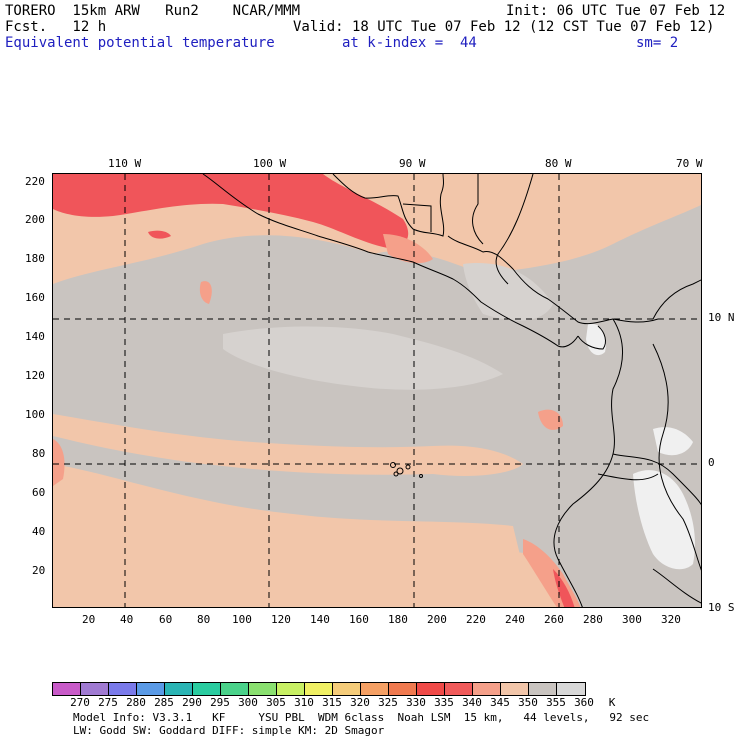 Image resolution: width=740 pixels, height=740 pixels. I want to click on colorbar-label: K, so click(612, 702).